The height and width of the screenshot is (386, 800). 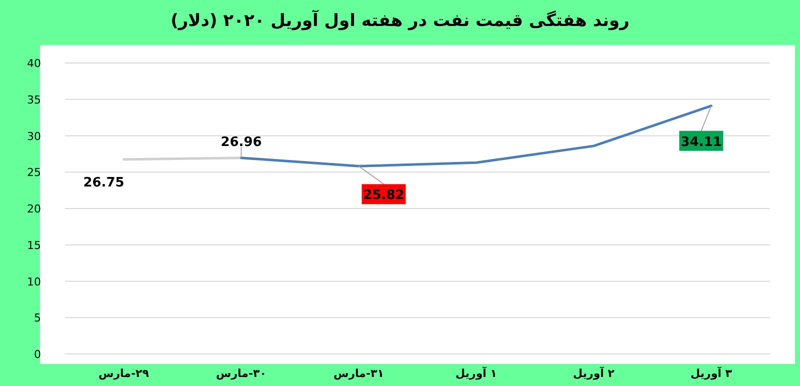 What do you see at coordinates (34, 173) in the screenshot?
I see `y-tick-label: 25` at bounding box center [34, 173].